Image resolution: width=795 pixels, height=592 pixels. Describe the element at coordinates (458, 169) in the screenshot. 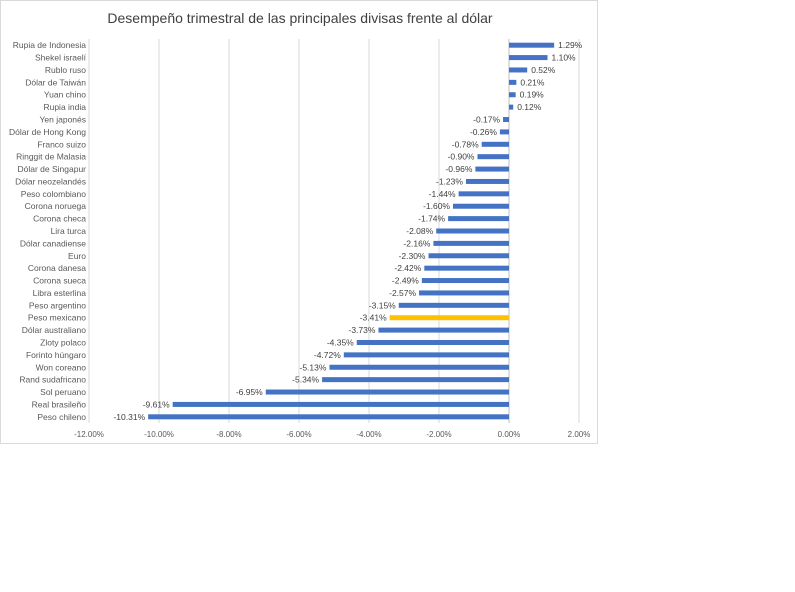

I see `data-label: -0.96%` at that location.